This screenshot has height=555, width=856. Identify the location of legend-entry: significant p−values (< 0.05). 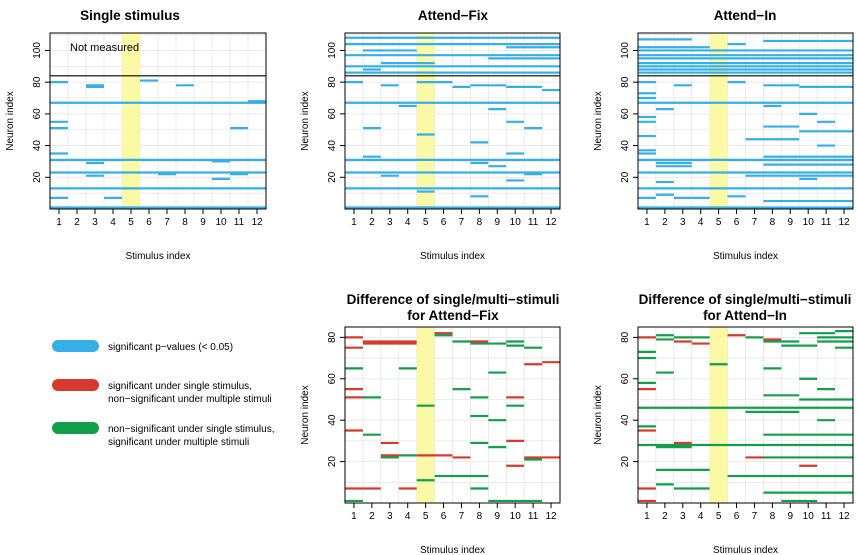
(142, 346).